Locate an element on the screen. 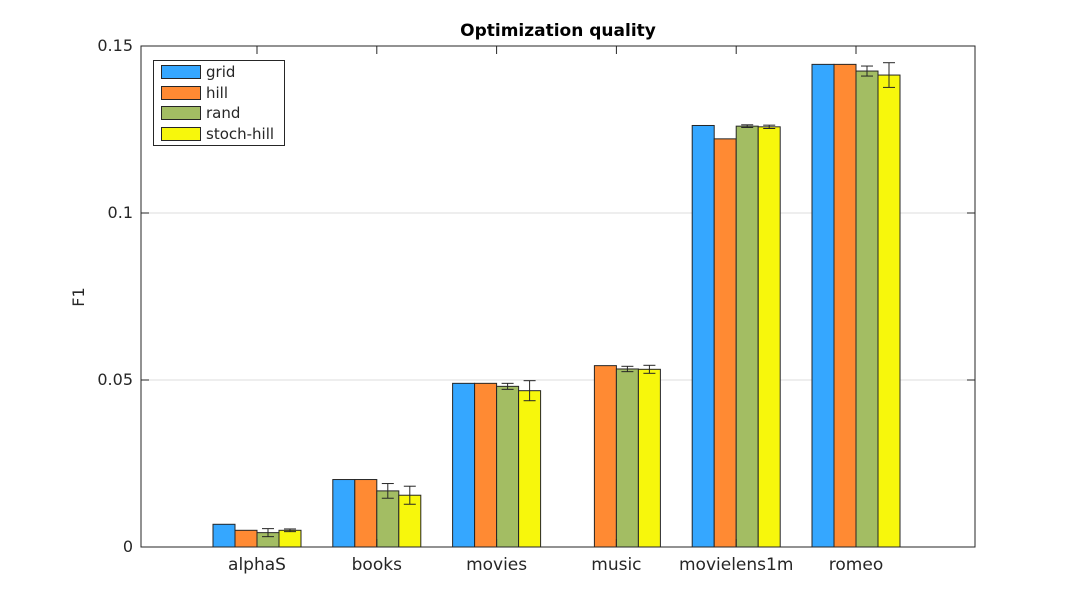 The height and width of the screenshot is (615, 1078). bar-stoch-hill-alphaS is located at coordinates (290, 538).